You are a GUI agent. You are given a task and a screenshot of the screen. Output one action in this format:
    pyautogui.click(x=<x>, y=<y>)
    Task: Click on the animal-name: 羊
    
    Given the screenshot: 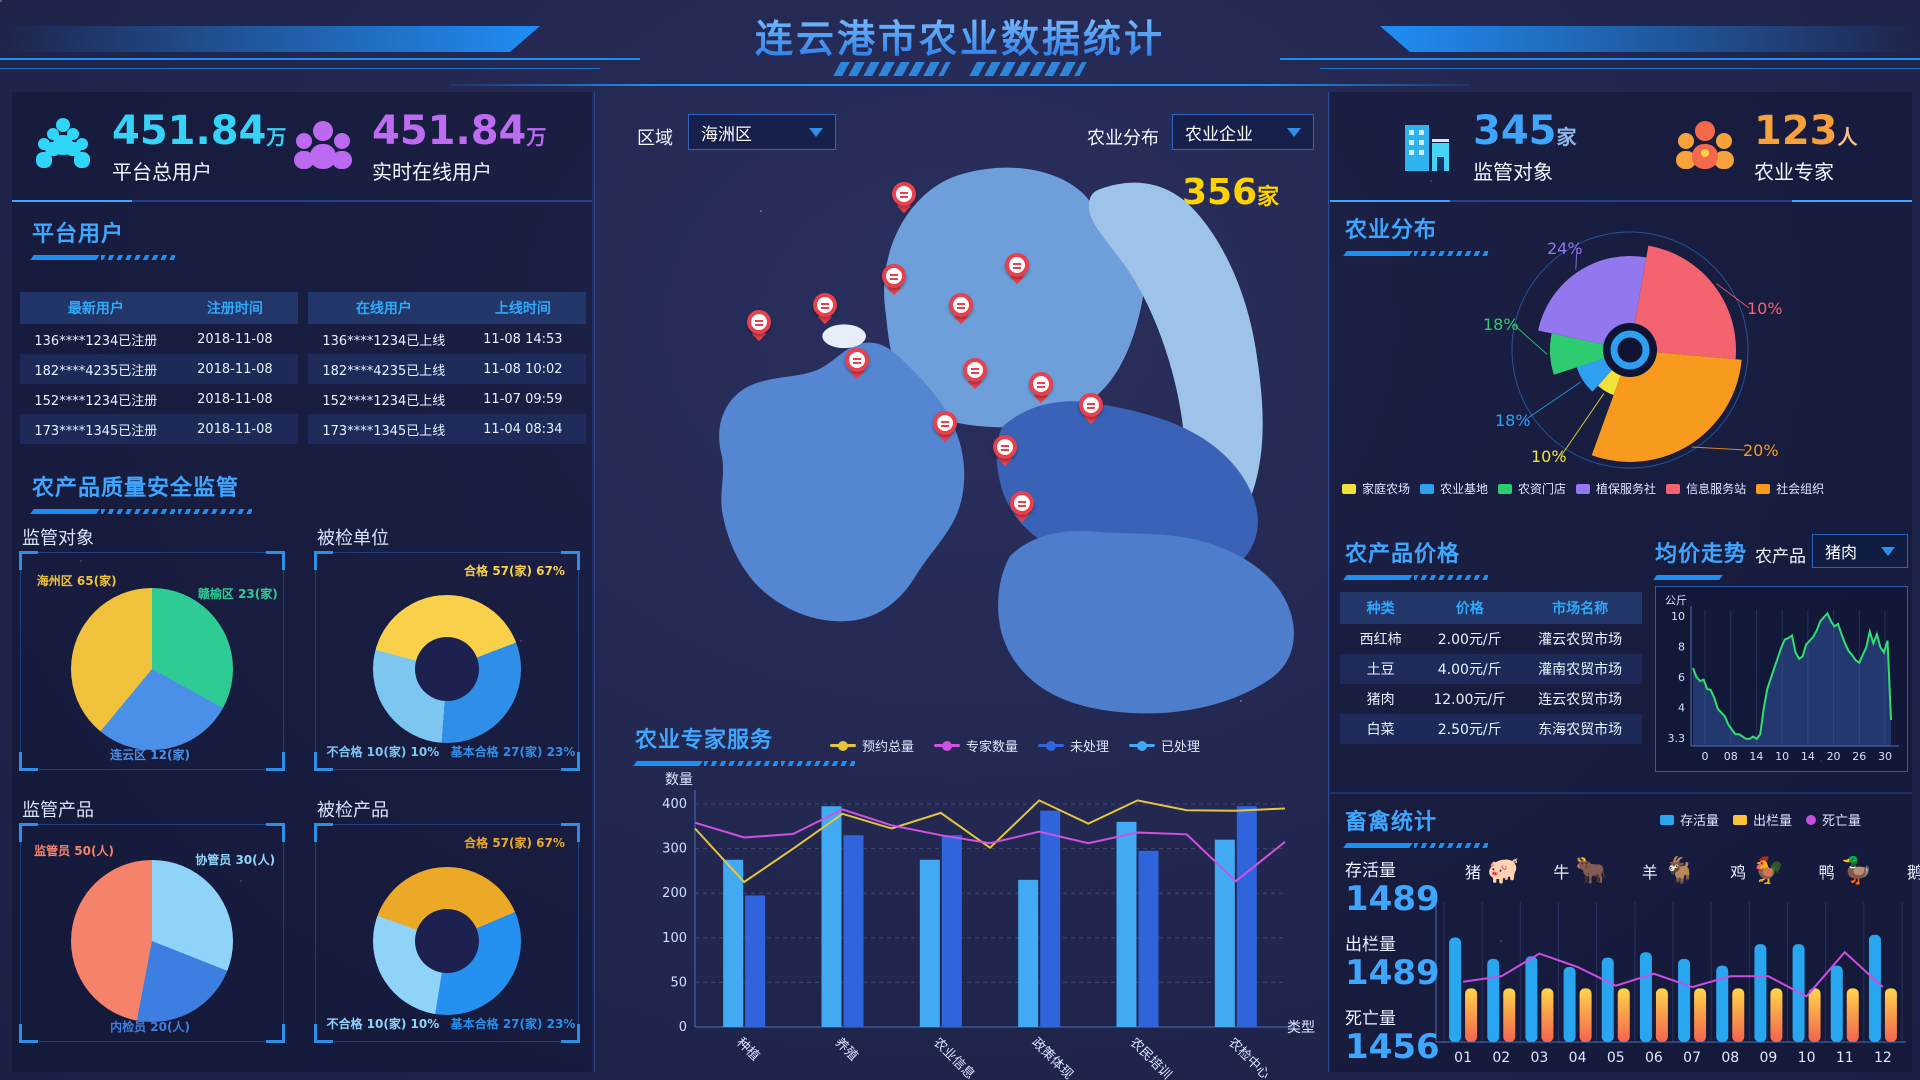 What is the action you would take?
    pyautogui.click(x=1649, y=872)
    